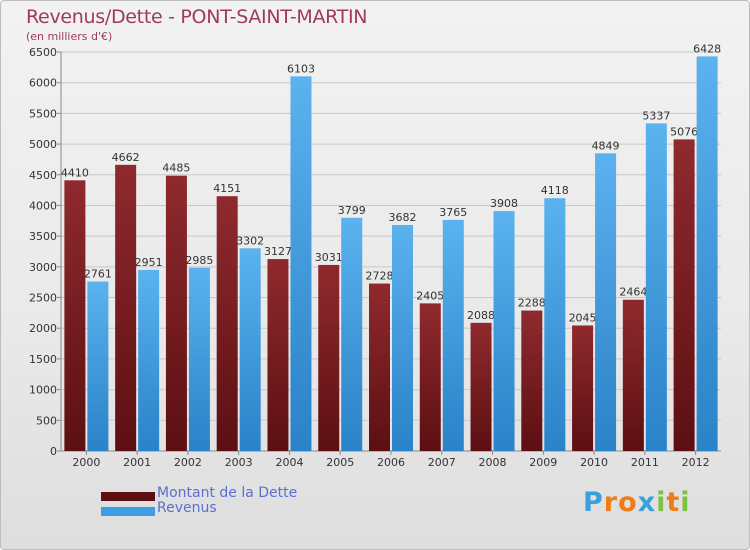 The width and height of the screenshot is (750, 550). What do you see at coordinates (187, 508) in the screenshot?
I see `legend-label-revenue: Revenus` at bounding box center [187, 508].